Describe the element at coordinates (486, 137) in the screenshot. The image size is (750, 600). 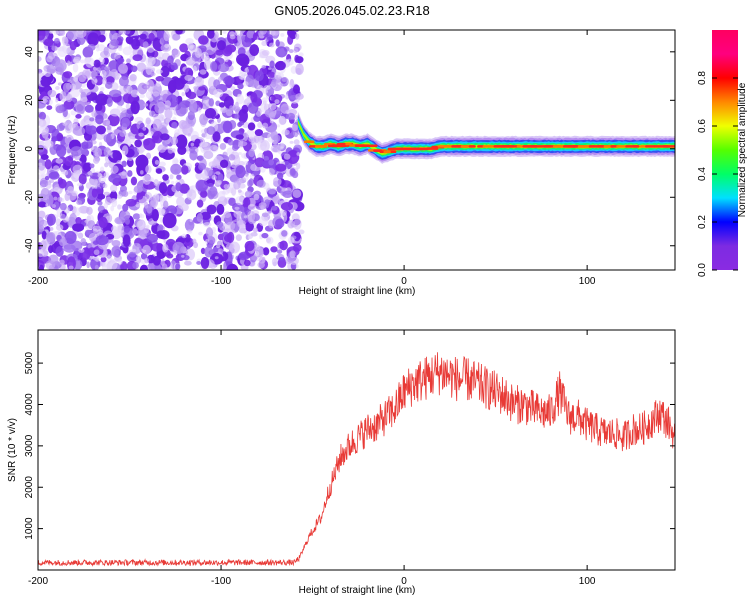
I see `ridge-band` at that location.